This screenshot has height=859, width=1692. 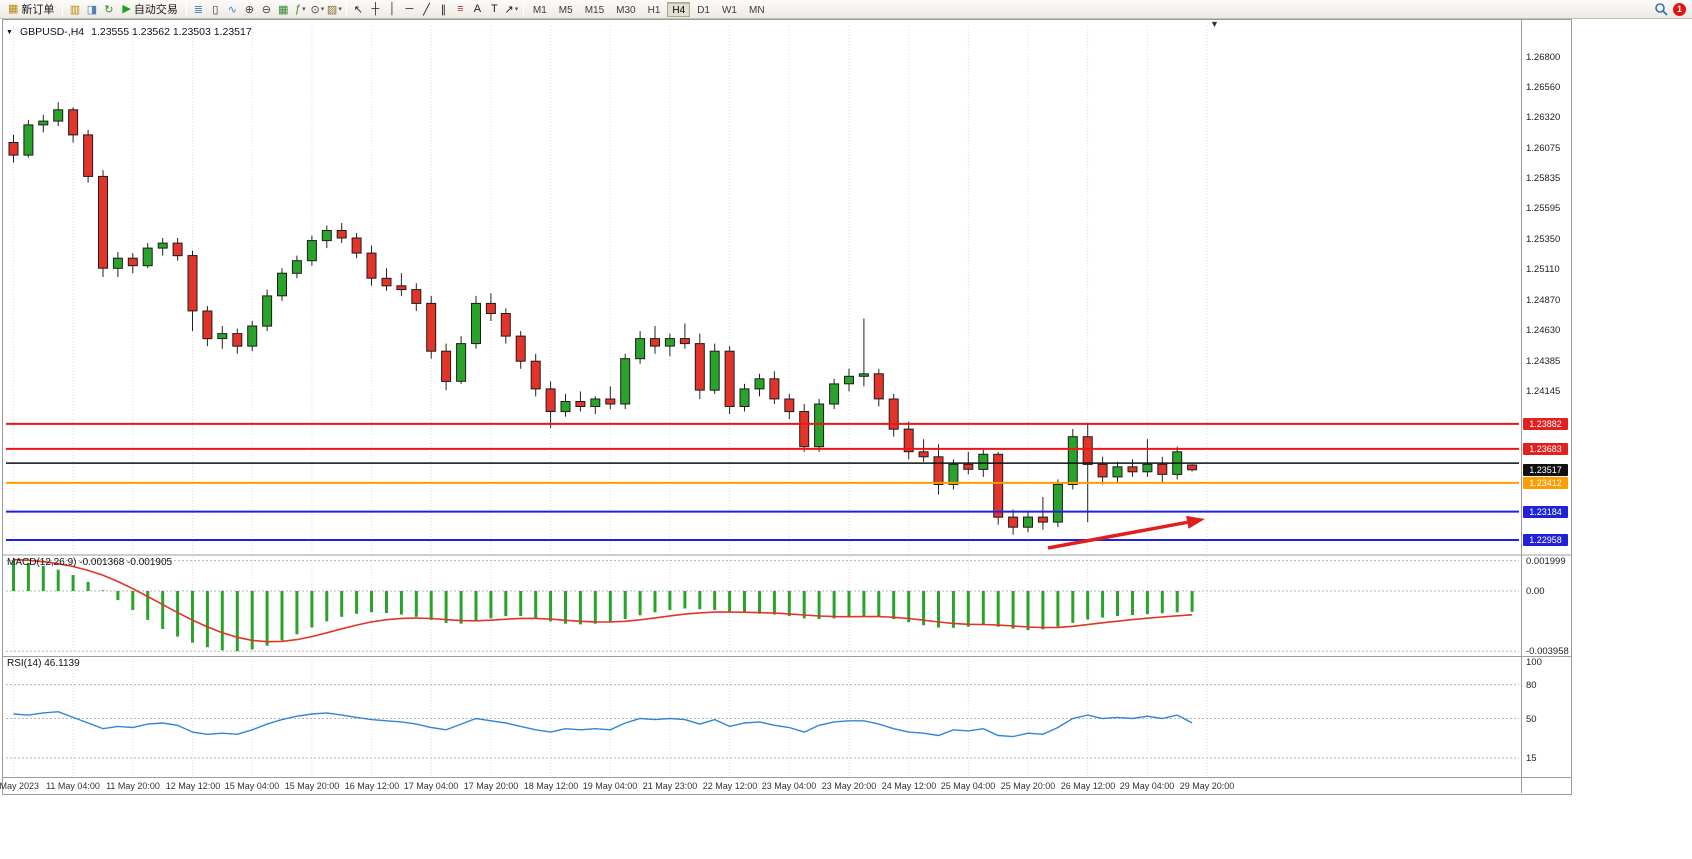 What do you see at coordinates (232, 9) in the screenshot?
I see `line-chart-icon: ∿` at bounding box center [232, 9].